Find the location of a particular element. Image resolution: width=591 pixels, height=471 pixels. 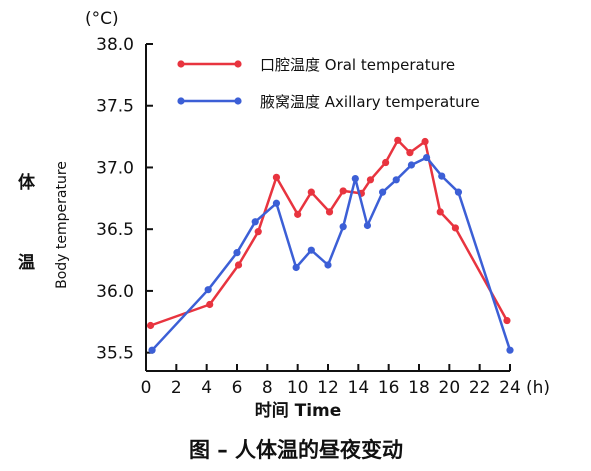

legend-label: 口腔温度 Oral temperature is located at coordinates (357, 65).